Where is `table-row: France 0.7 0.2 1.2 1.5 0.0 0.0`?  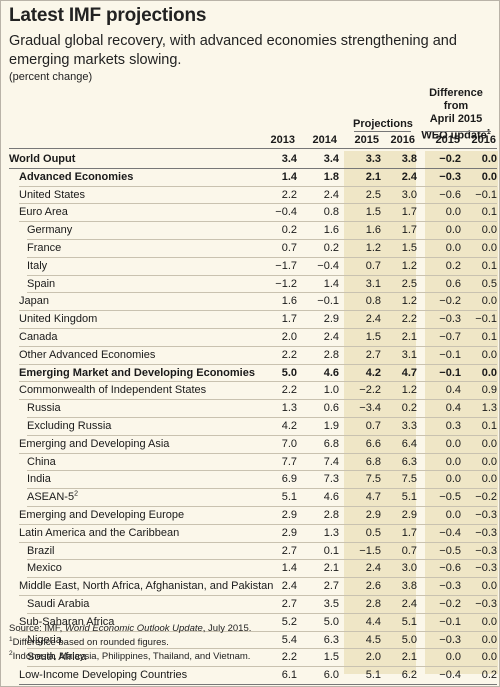 table-row: France 0.7 0.2 1.2 1.5 0.0 0.0 is located at coordinates (250, 249).